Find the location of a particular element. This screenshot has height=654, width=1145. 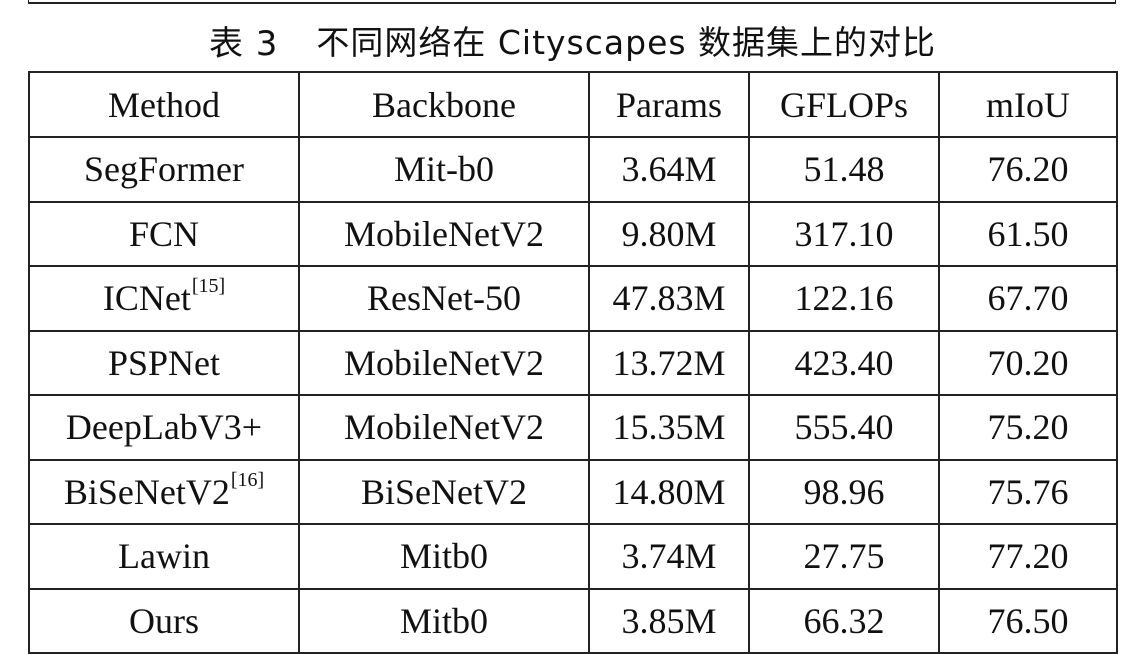

table-title: 不同网络在 Cityscapes 数据集上的对比 is located at coordinates (626, 42).